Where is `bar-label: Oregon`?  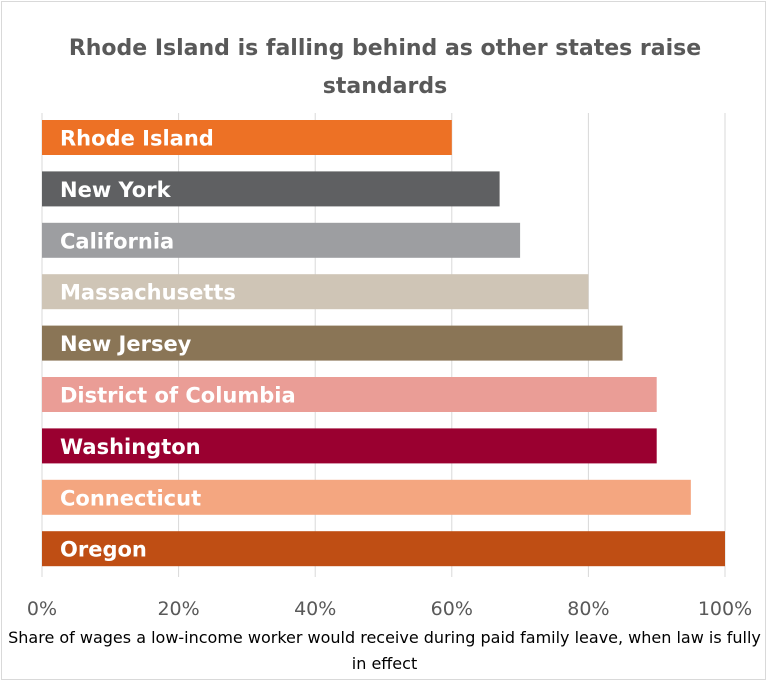
bar-label: Oregon is located at coordinates (103, 550).